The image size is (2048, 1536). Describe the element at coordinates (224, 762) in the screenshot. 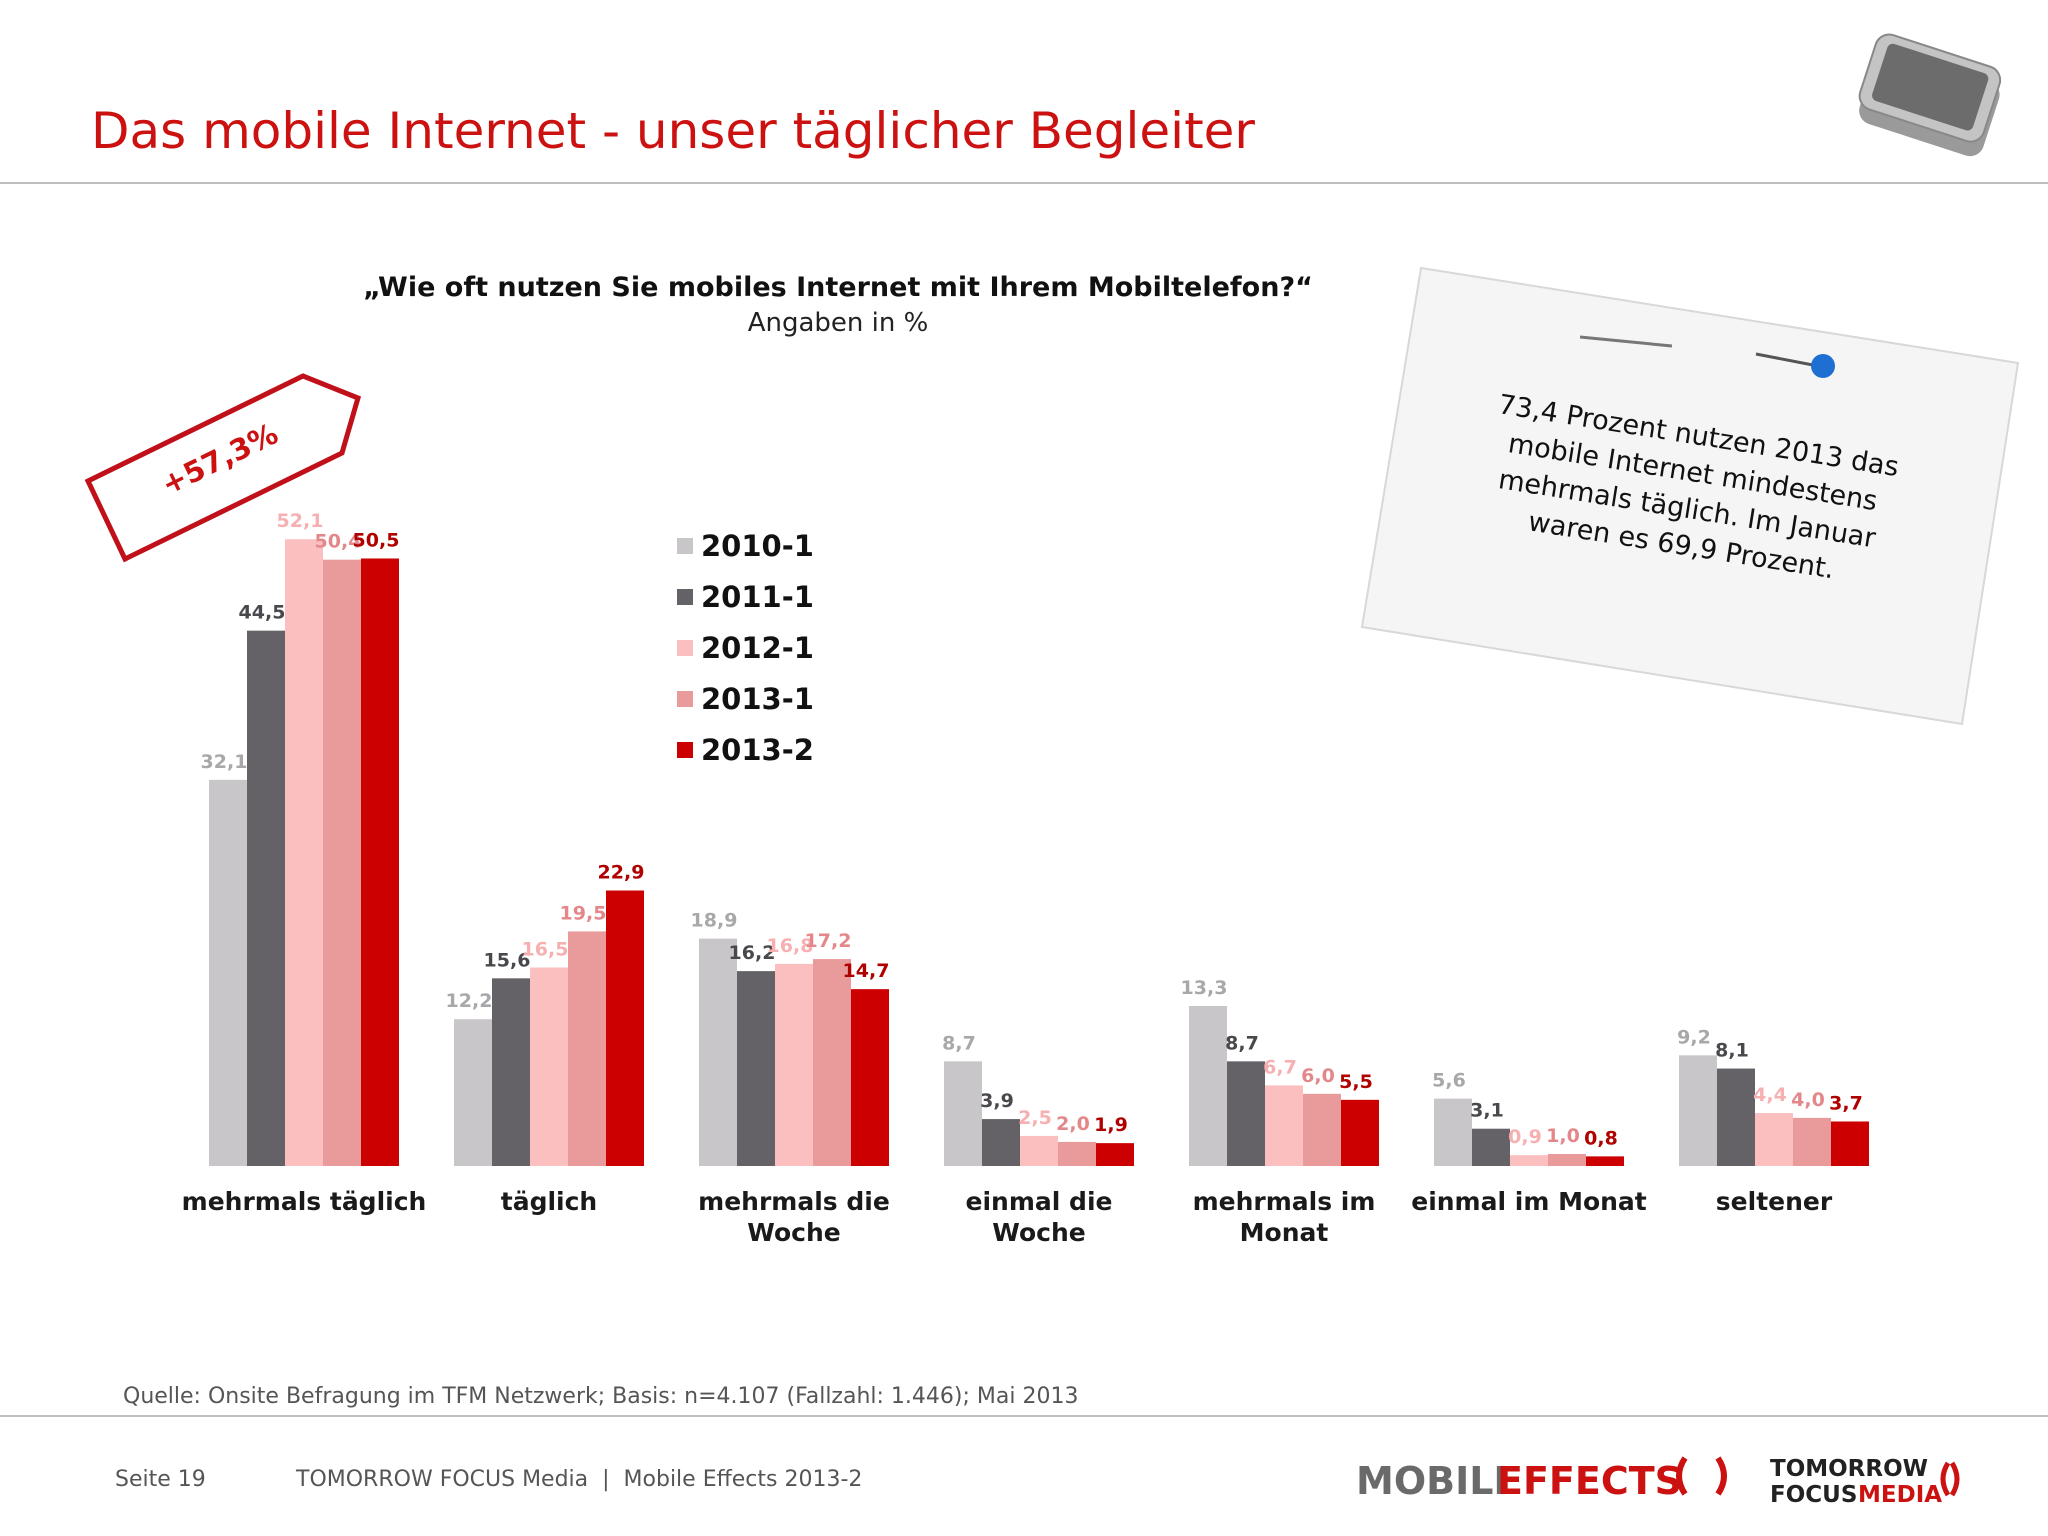

I see `value-label: 32,1` at that location.